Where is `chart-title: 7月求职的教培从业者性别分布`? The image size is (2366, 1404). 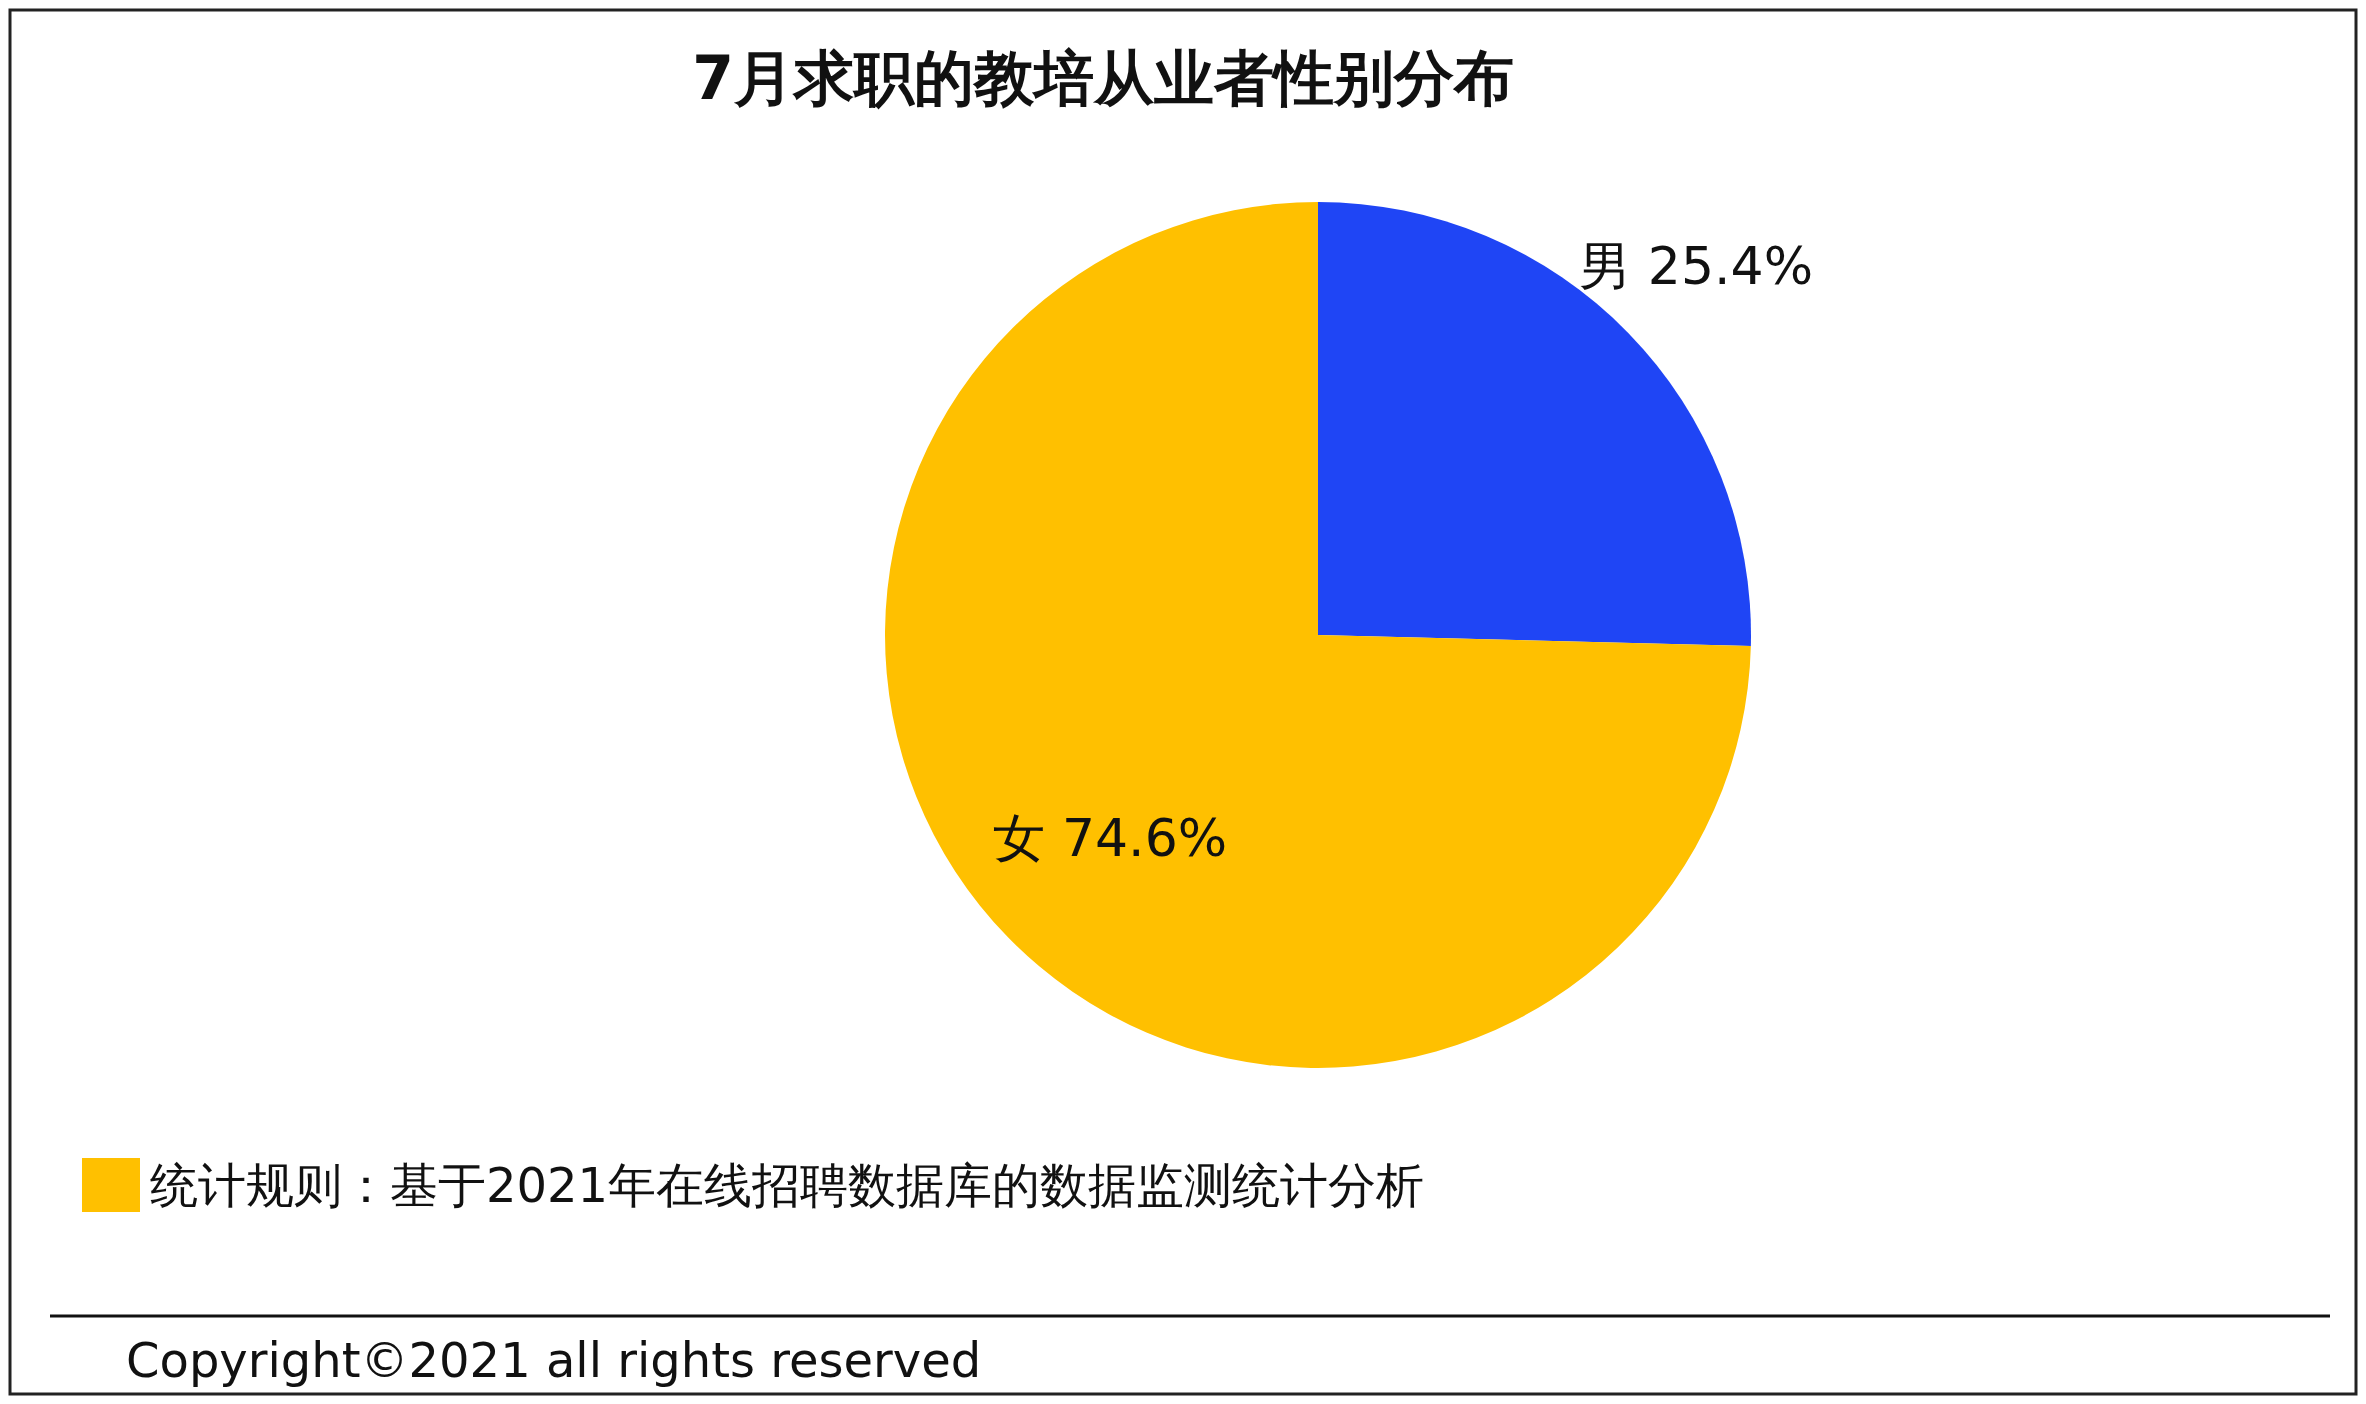 chart-title: 7月求职的教培从业者性别分布 is located at coordinates (1103, 78).